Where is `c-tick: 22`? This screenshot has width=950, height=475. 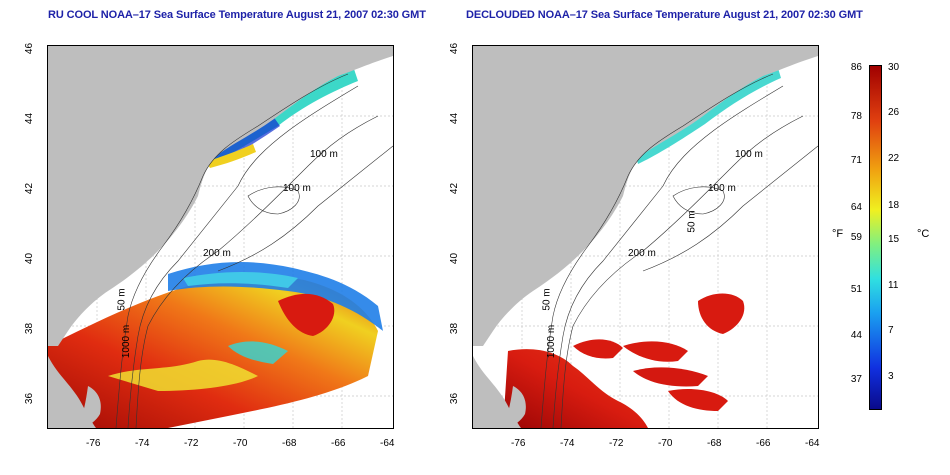 c-tick: 22 is located at coordinates (894, 158).